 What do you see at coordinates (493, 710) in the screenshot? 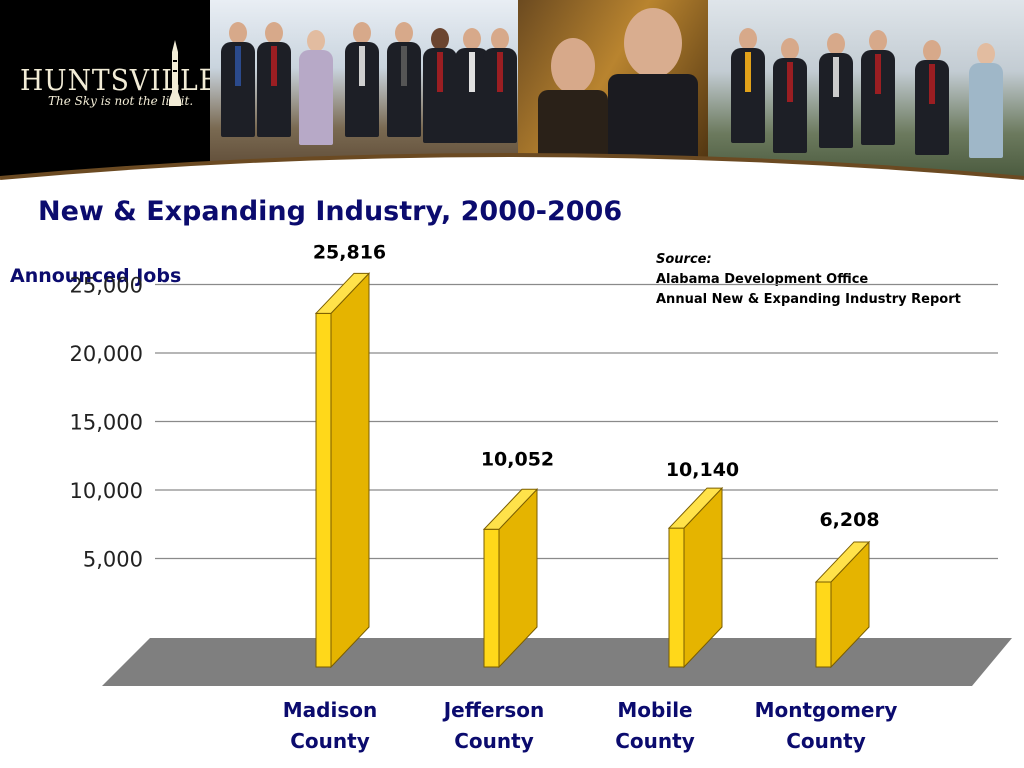
I see `x-category-label-line: Jefferson` at bounding box center [493, 710].